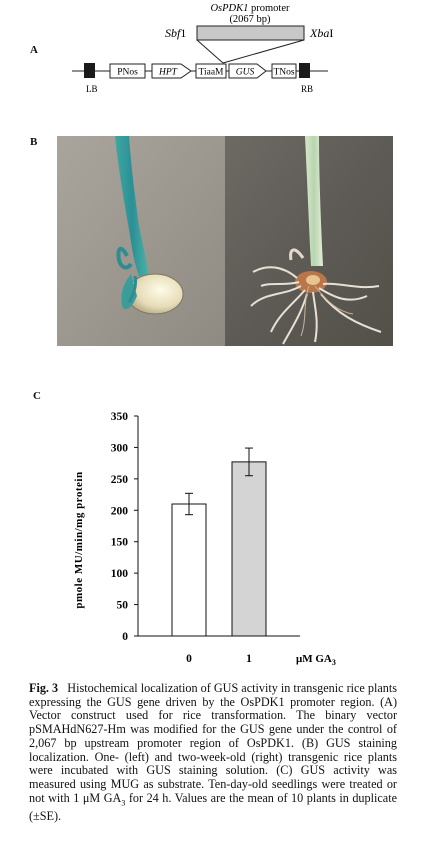  What do you see at coordinates (321, 33) in the screenshot?
I see `xbai-site-label: XbaI` at bounding box center [321, 33].